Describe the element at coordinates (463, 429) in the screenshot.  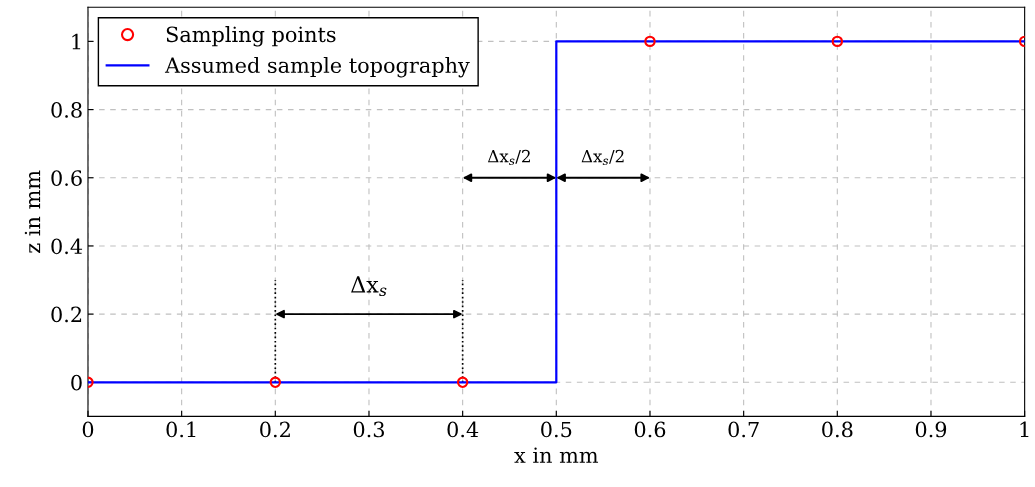
I see `x-tick-label: 0.4` at that location.